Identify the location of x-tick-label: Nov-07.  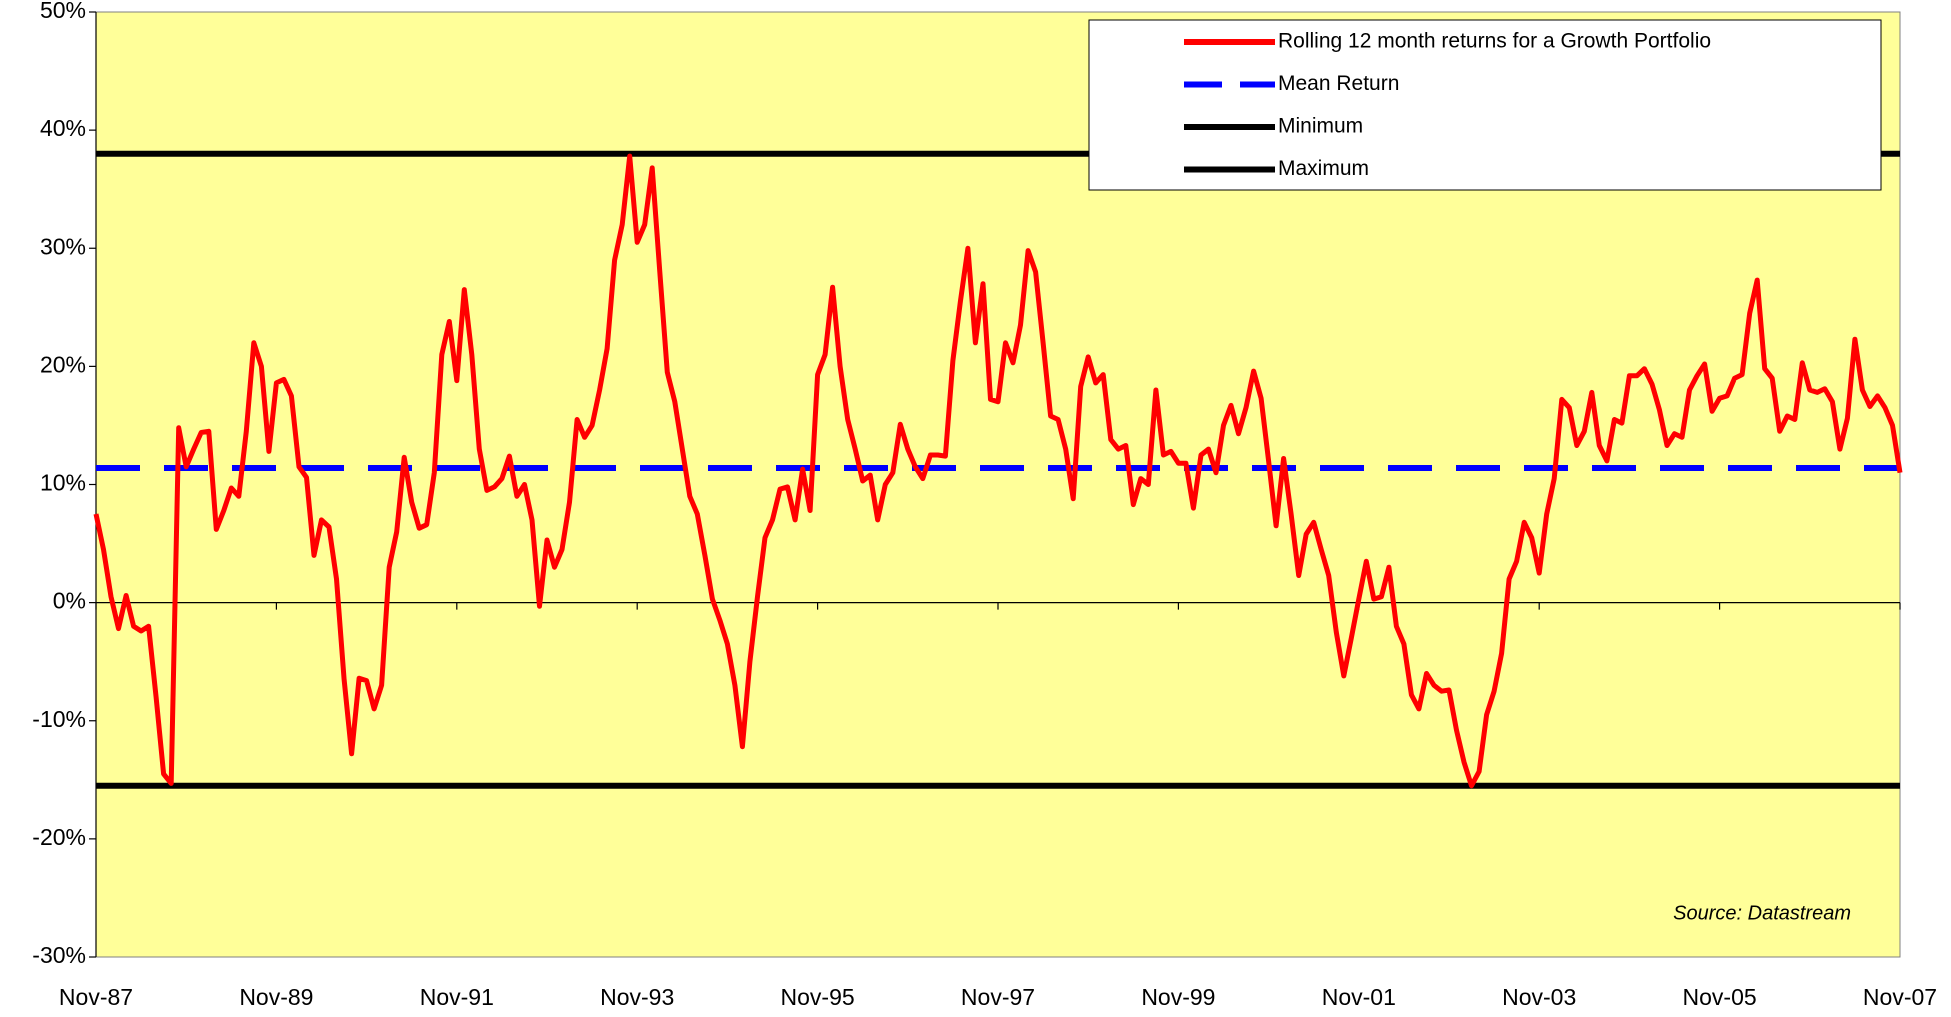
(1900, 997).